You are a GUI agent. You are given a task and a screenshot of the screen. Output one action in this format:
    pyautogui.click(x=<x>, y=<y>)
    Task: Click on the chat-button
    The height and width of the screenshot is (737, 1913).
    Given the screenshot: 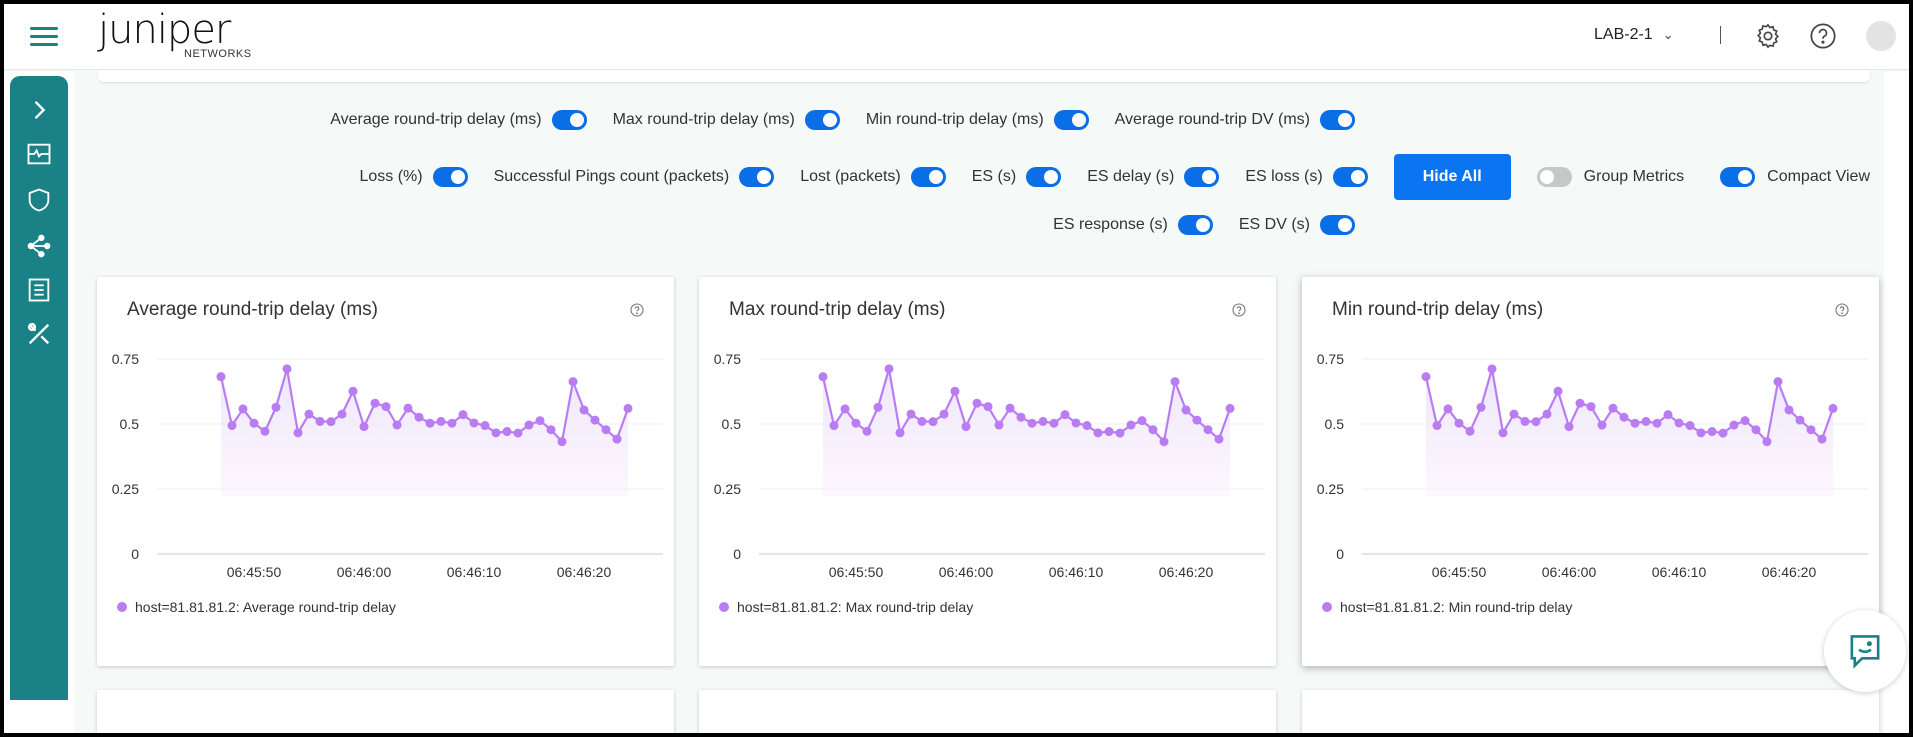 What is the action you would take?
    pyautogui.click(x=1865, y=651)
    